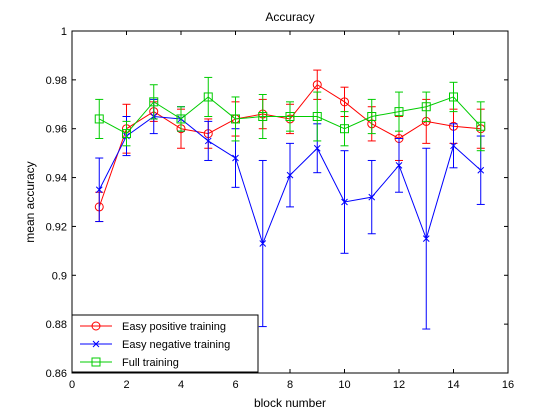 This screenshot has width=560, height=420. What do you see at coordinates (176, 345) in the screenshot?
I see `legend-label: Easy negative training` at bounding box center [176, 345].